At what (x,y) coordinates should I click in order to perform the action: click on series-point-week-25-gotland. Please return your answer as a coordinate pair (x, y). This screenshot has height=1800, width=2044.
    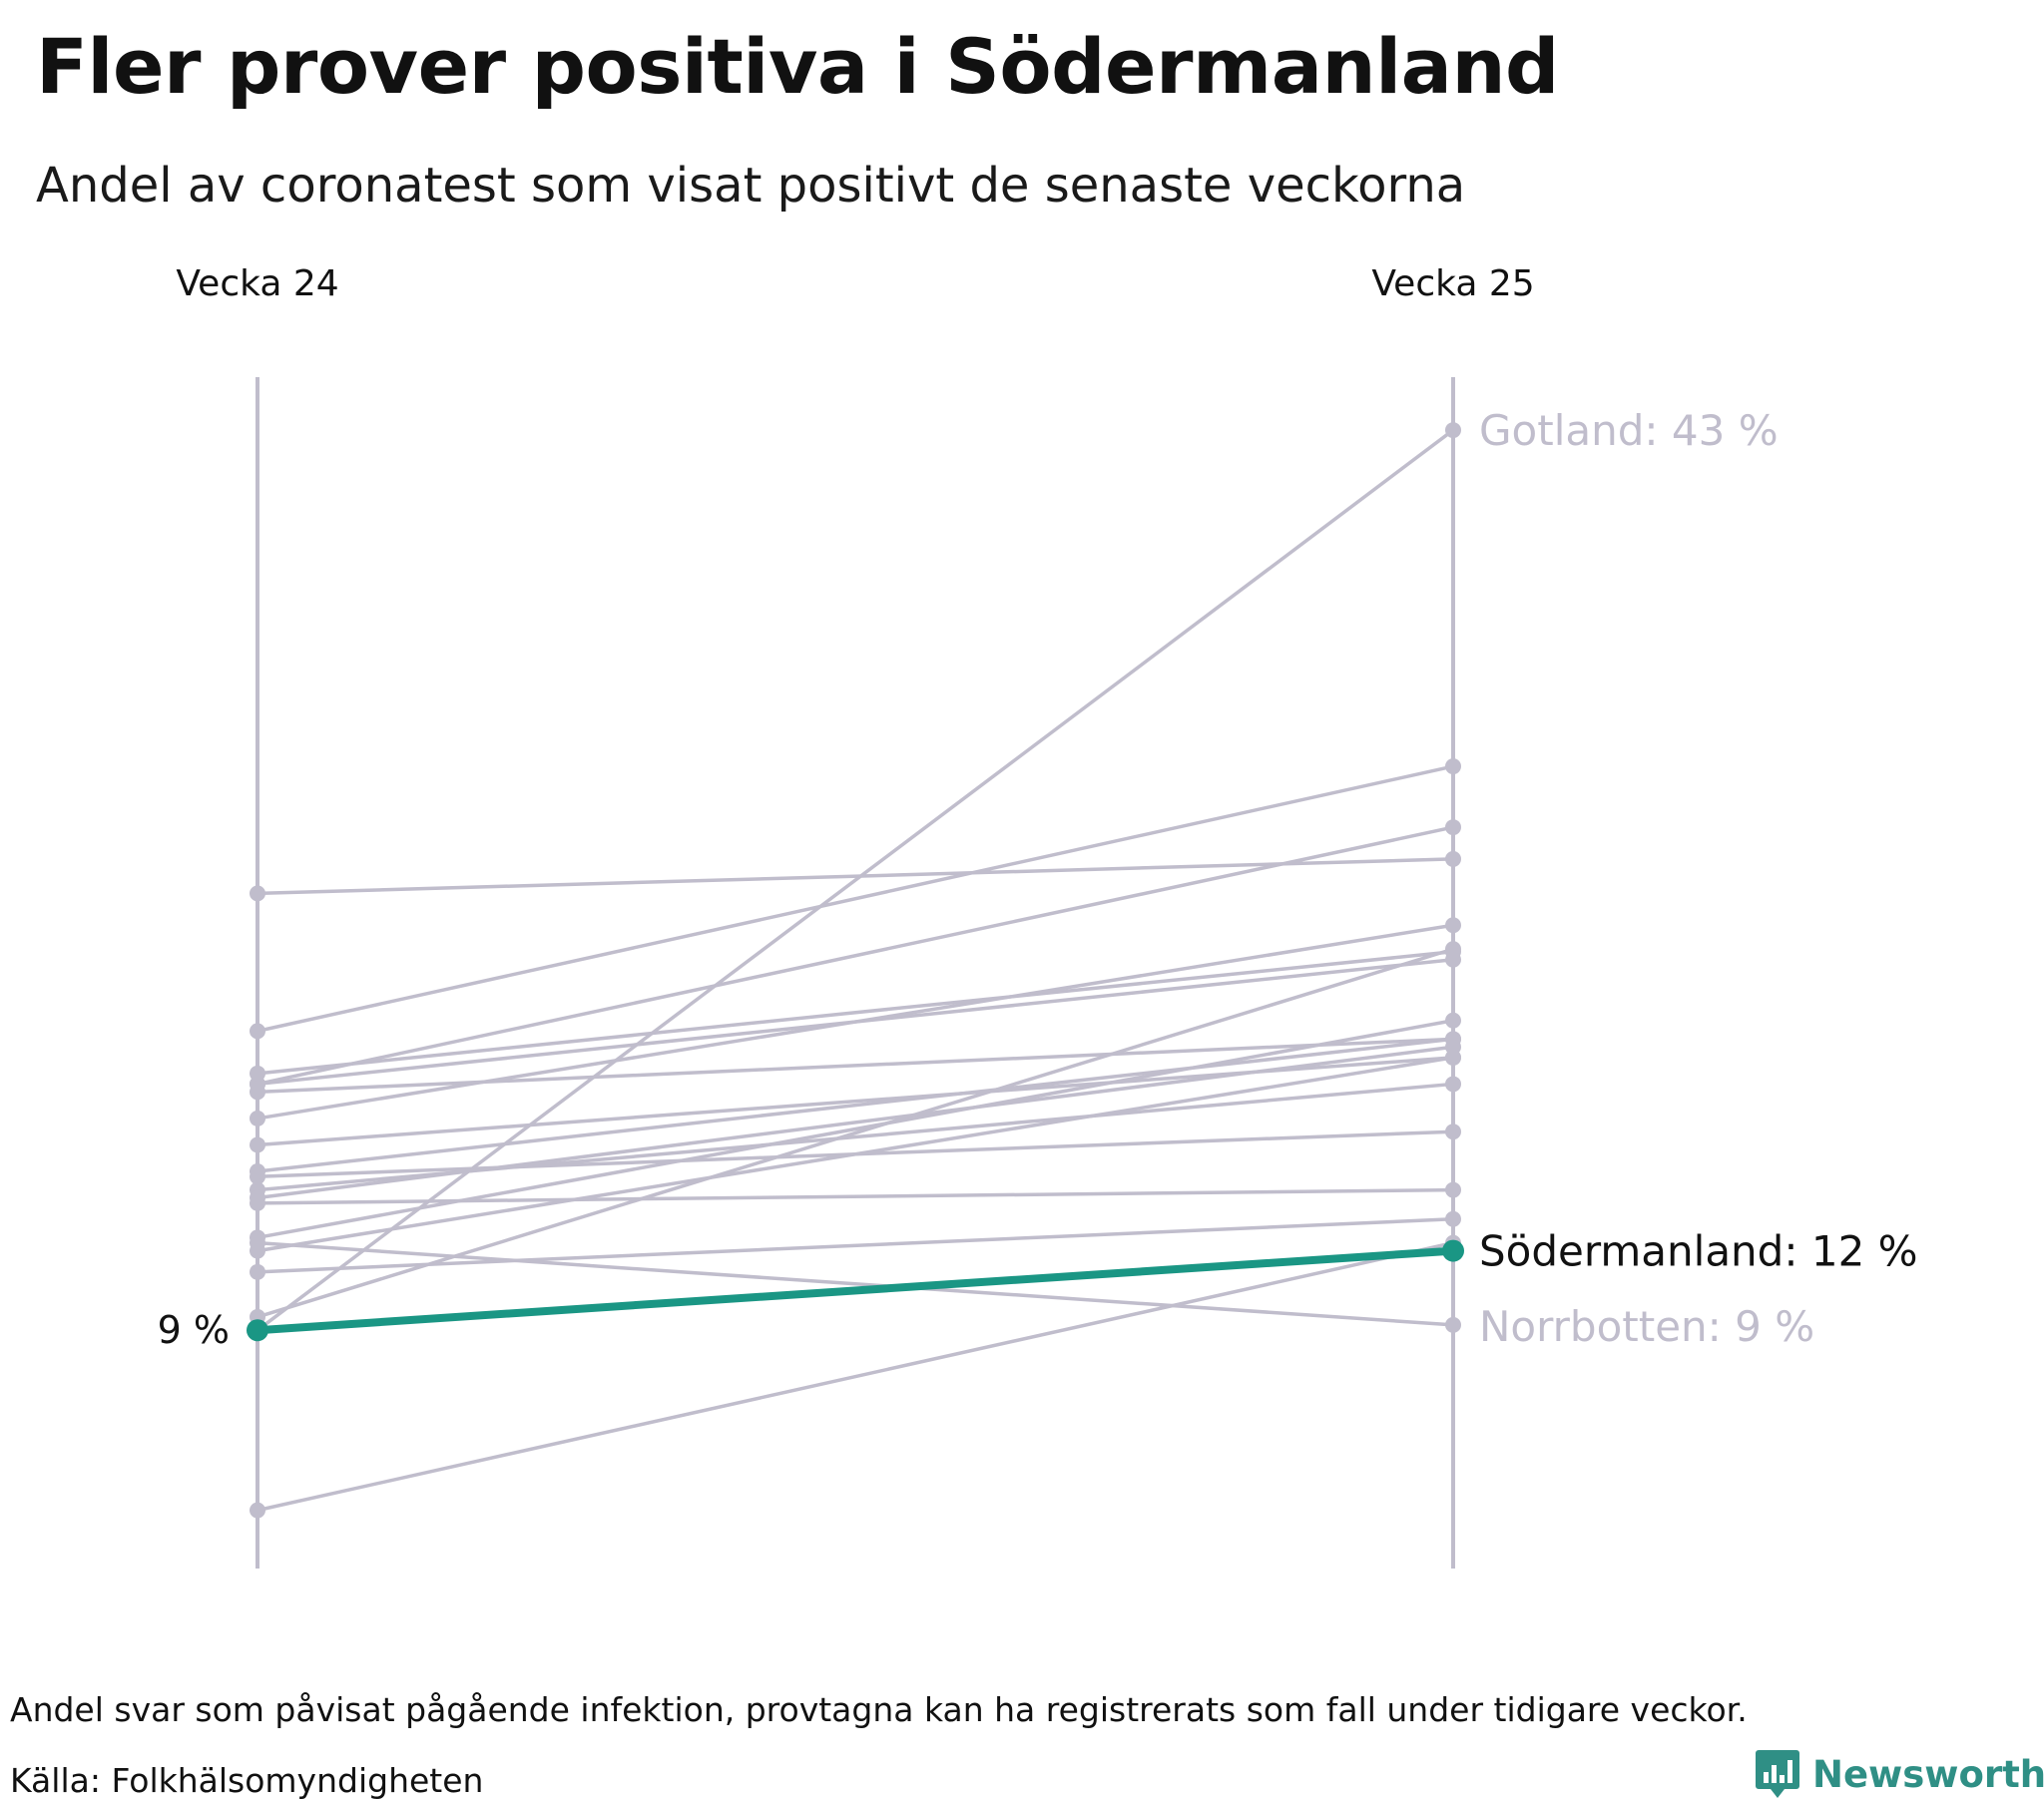
    Looking at the image, I should click on (1453, 430).